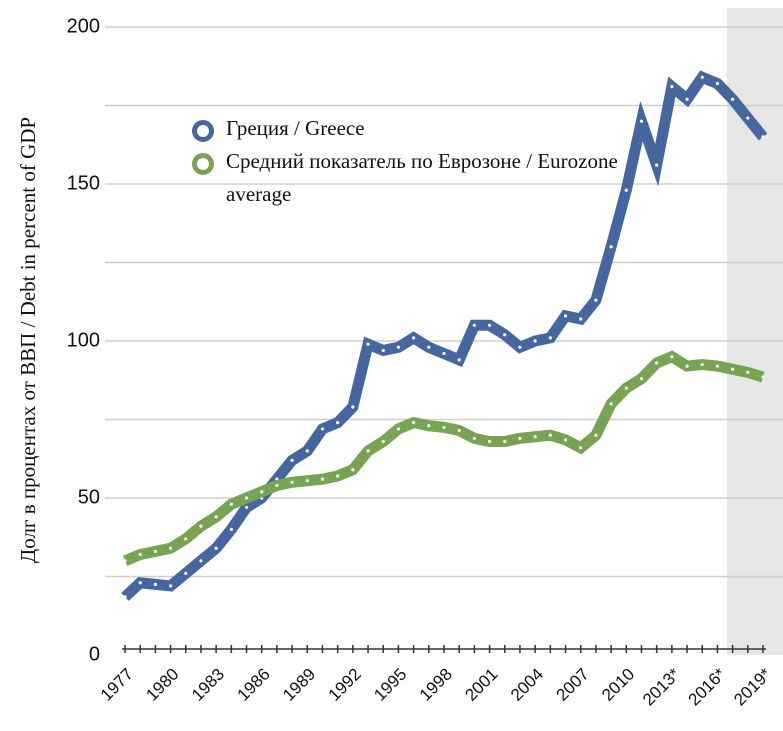  I want to click on x-tick-label: 1995, so click(390, 685).